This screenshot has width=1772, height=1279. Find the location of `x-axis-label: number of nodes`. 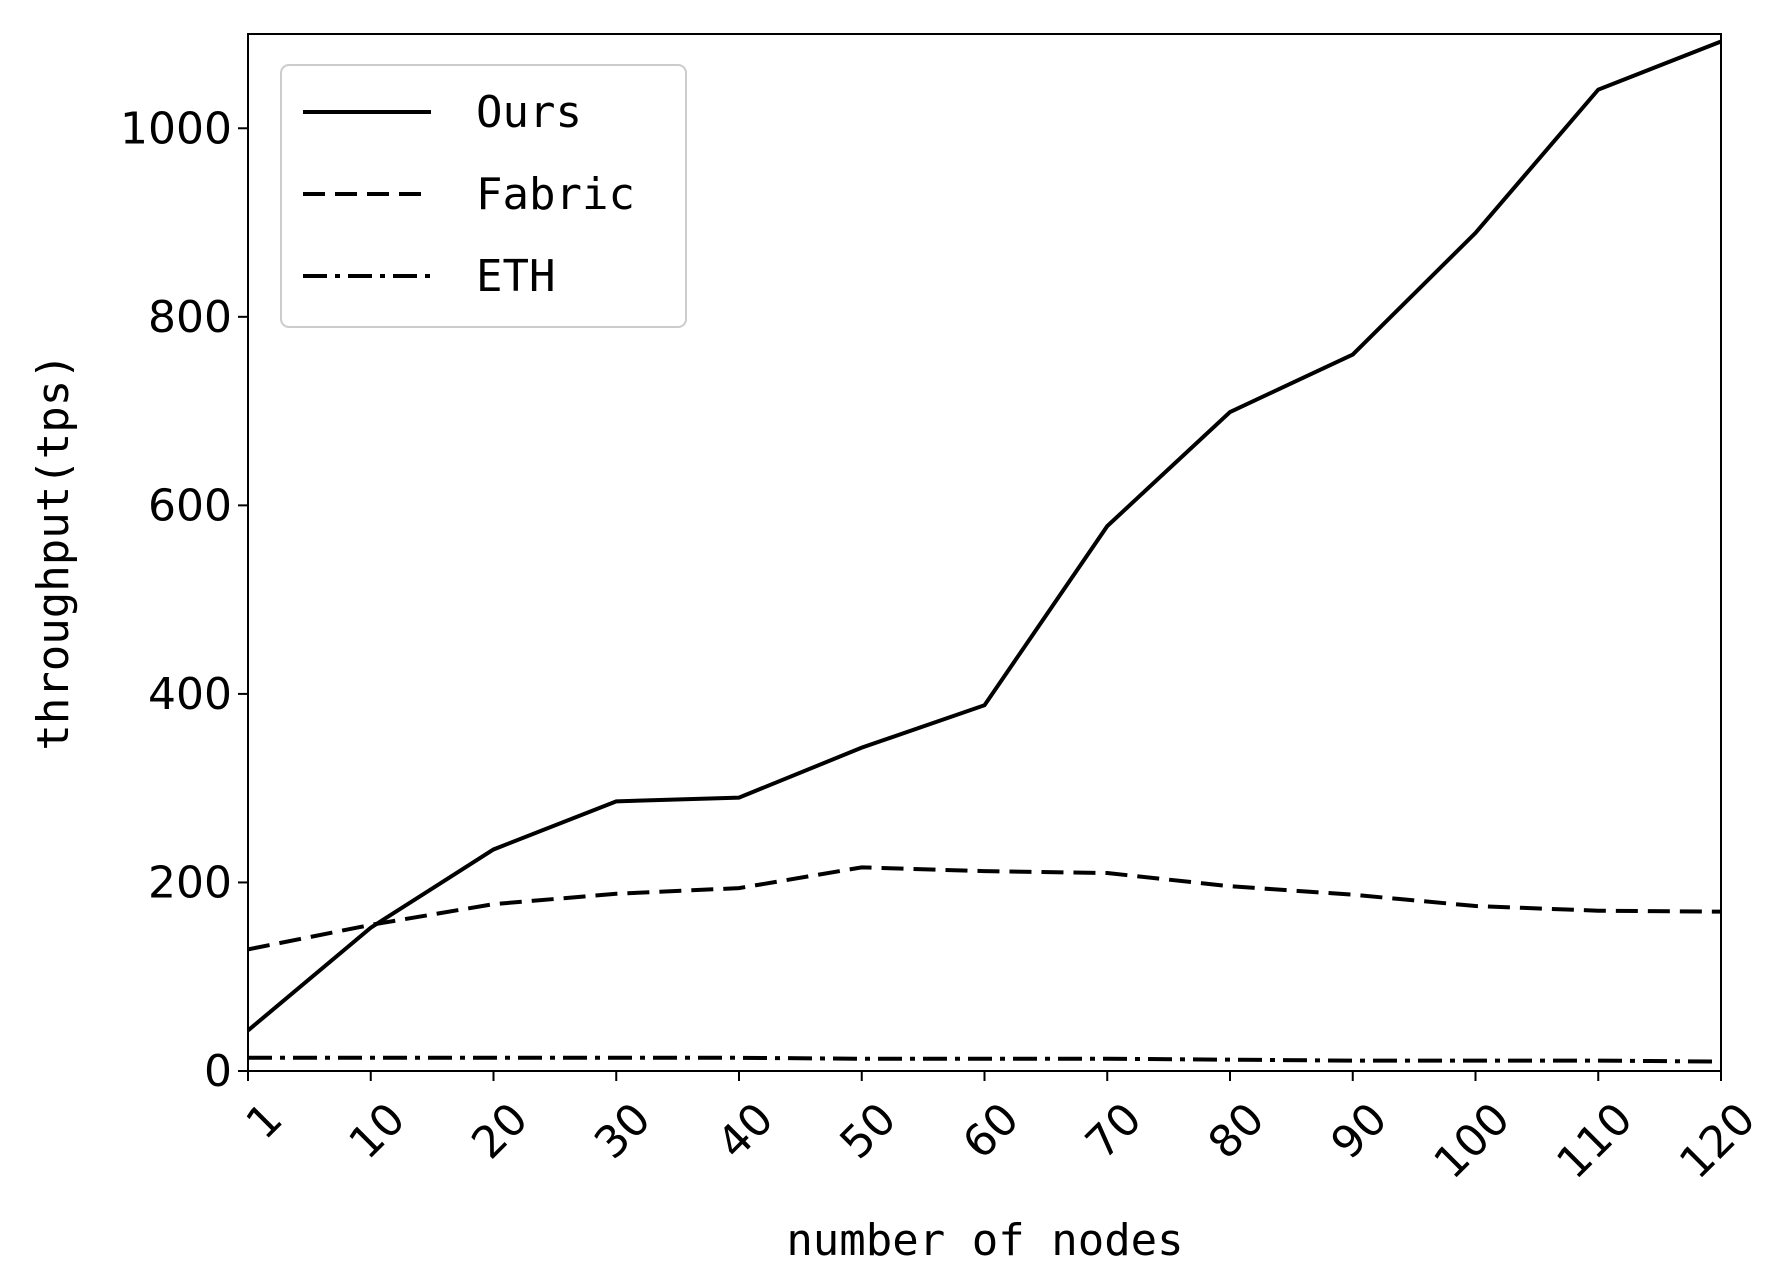

x-axis-label: number of nodes is located at coordinates (984, 1240).